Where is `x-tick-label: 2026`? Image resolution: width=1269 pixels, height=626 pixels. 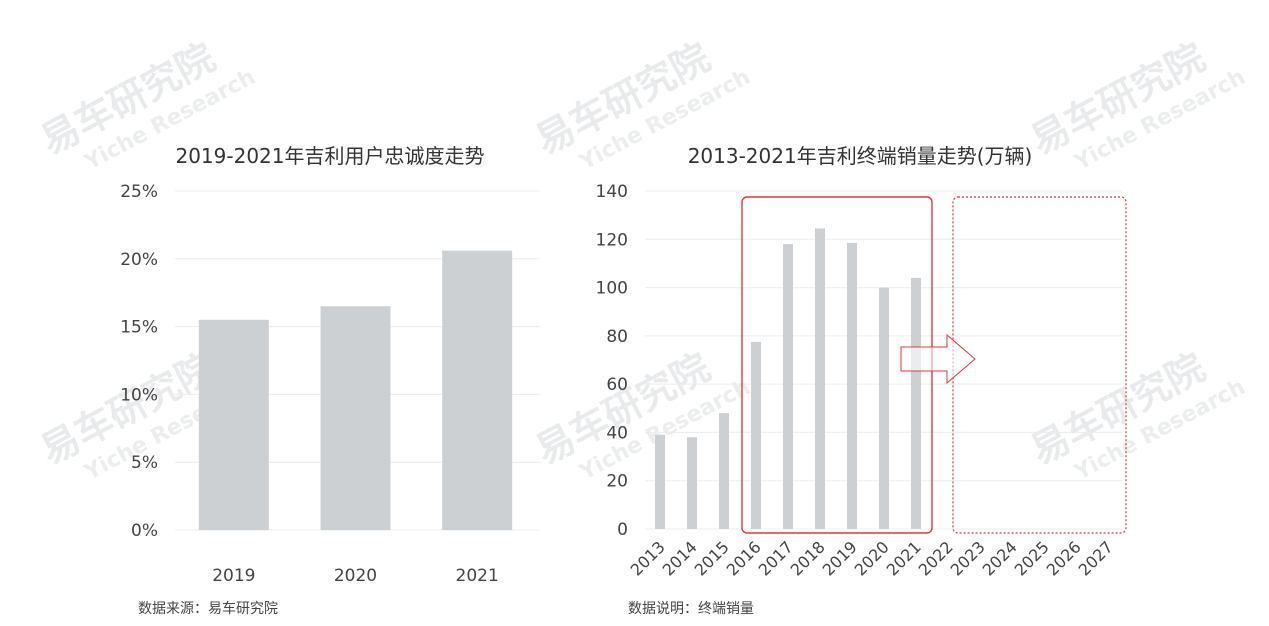 x-tick-label: 2026 is located at coordinates (1064, 558).